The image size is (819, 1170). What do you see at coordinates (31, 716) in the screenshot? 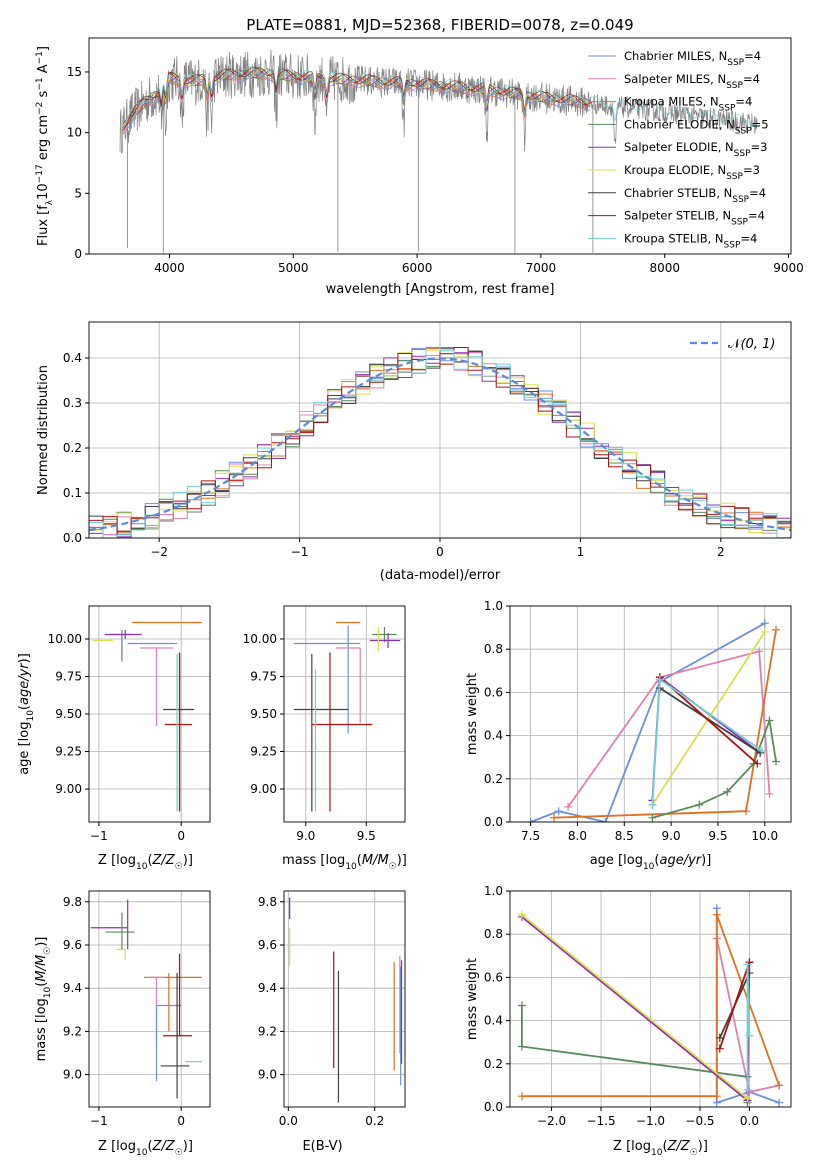
I see `label-part: 10` at bounding box center [31, 716].